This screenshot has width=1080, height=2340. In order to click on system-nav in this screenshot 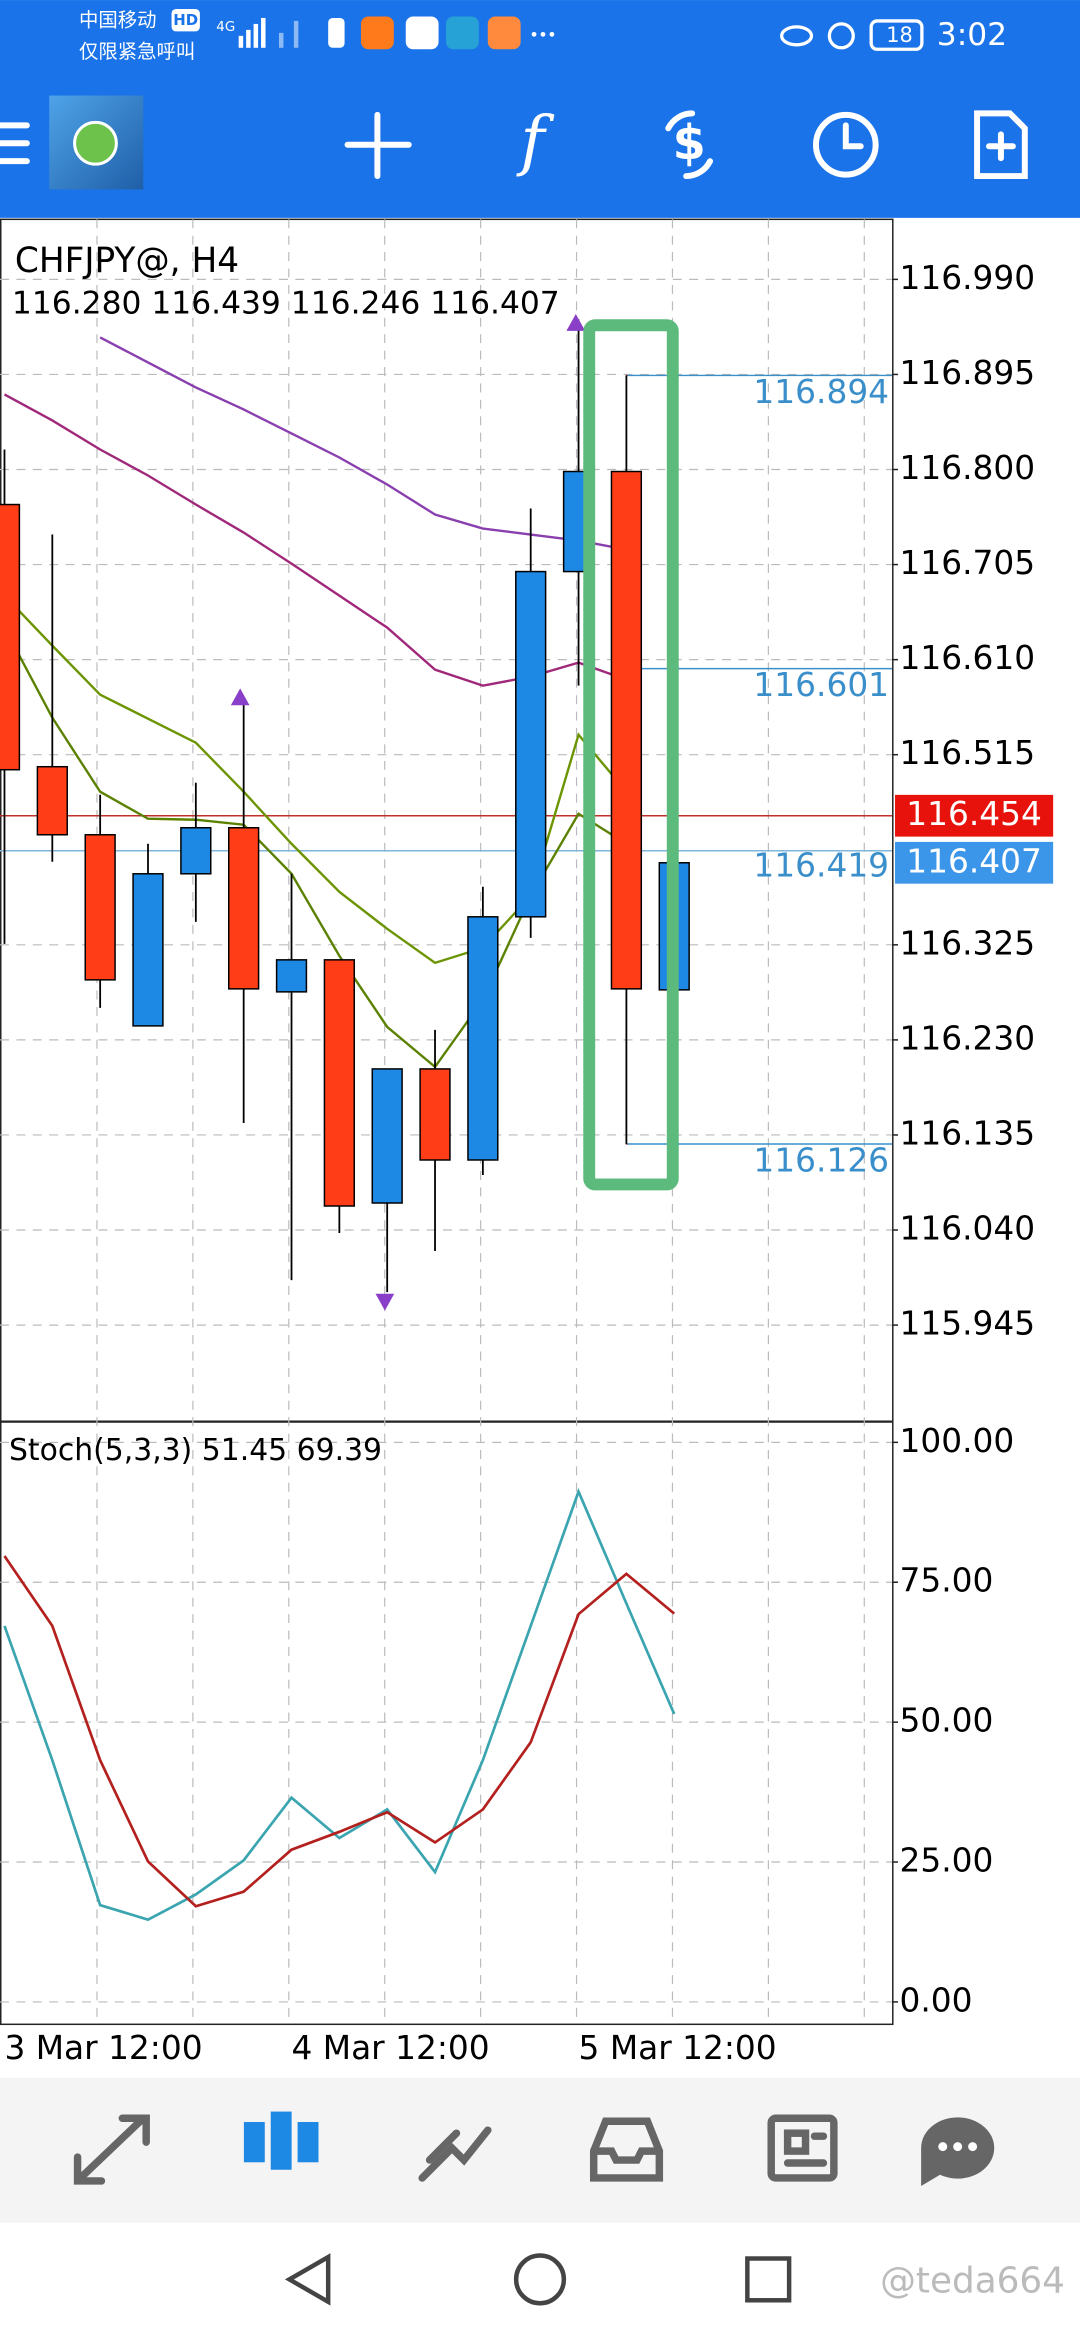, I will do `click(538, 2279)`.